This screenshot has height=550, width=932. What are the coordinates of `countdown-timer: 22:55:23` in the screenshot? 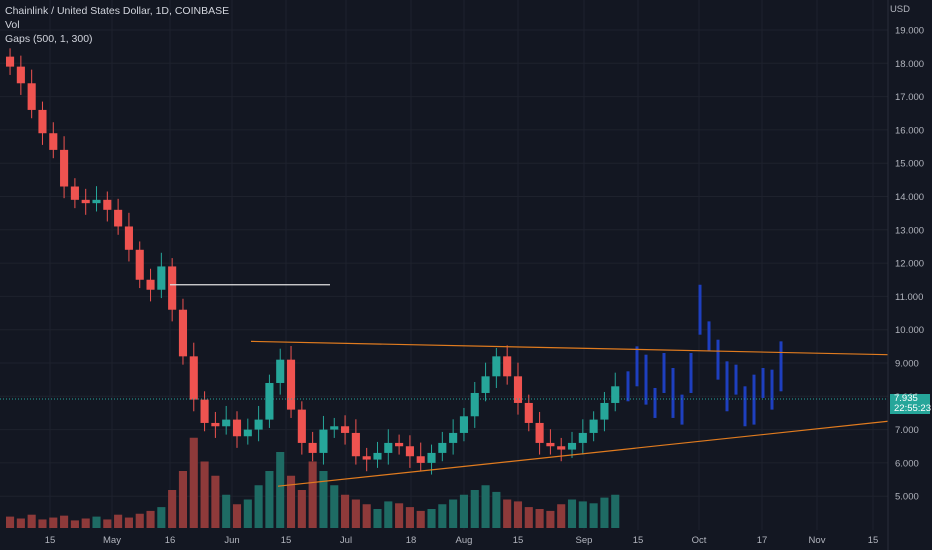 It's located at (912, 408).